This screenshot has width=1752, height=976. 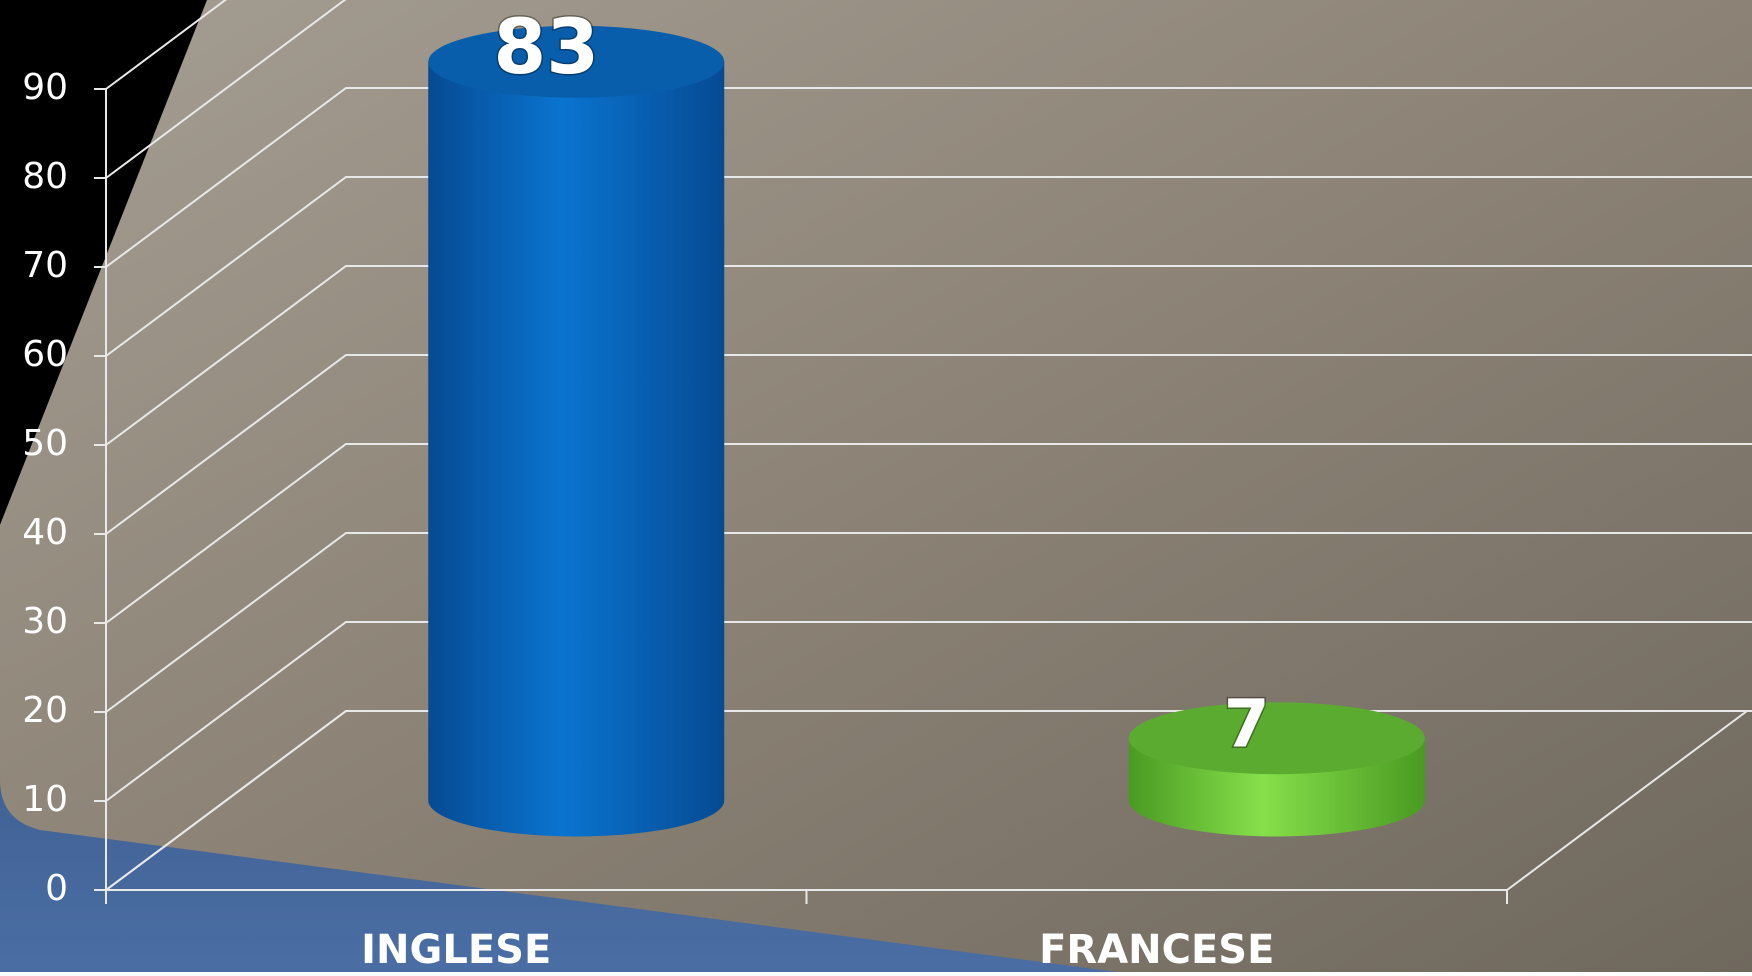 What do you see at coordinates (456, 949) in the screenshot?
I see `x-tick-label: INGLESE` at bounding box center [456, 949].